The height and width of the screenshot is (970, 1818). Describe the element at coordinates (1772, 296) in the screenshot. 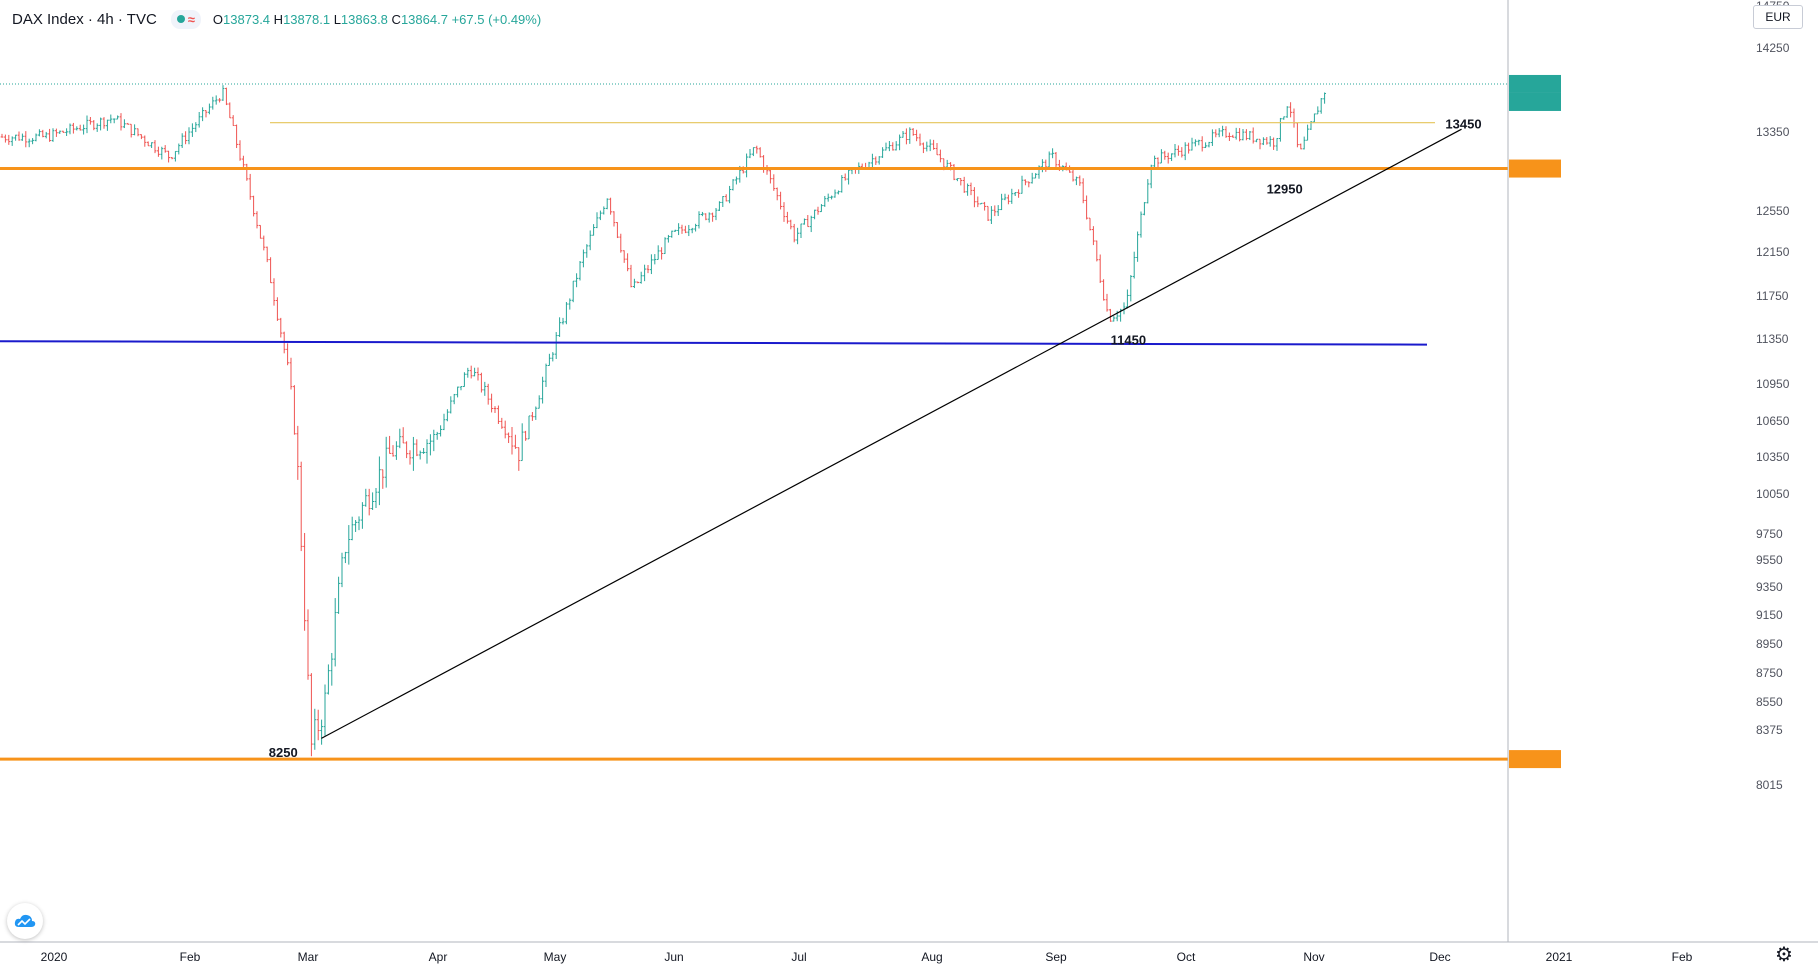

I see `y-tick-label: 11750` at that location.